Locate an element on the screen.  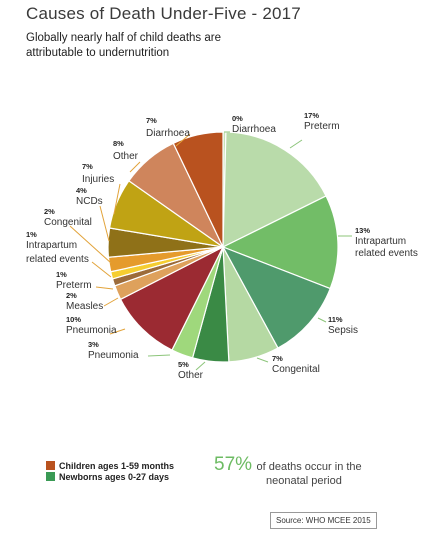
data-label-name-newborn-diarrhoea: Diarrhoea is located at coordinates (254, 129).